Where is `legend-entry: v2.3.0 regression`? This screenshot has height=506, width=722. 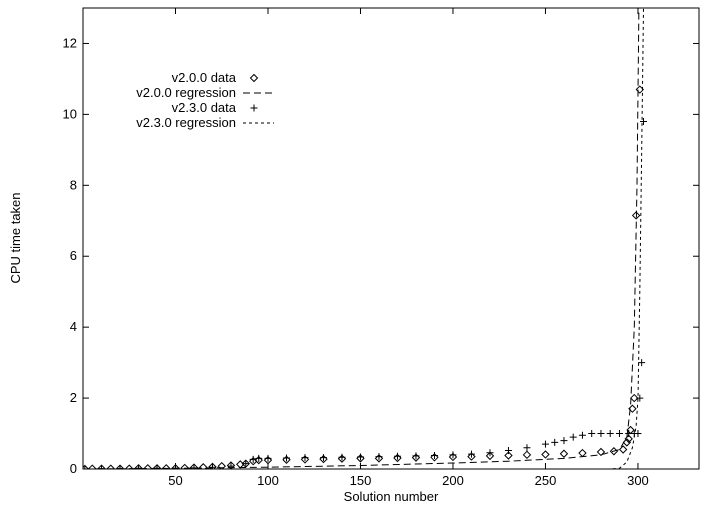
legend-entry: v2.3.0 regression is located at coordinates (205, 122).